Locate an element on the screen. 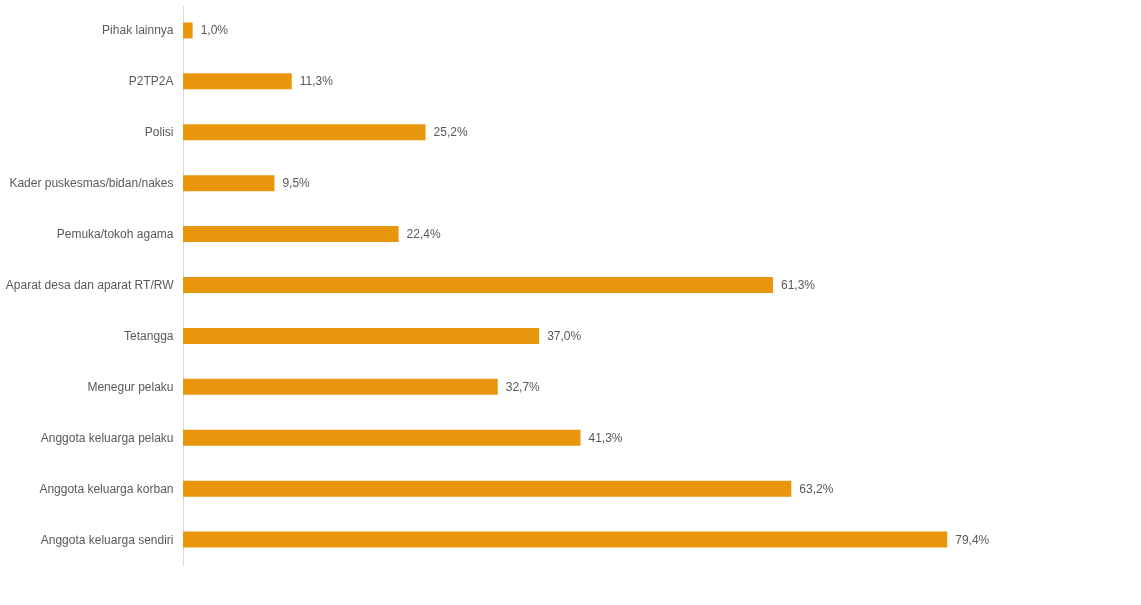 This screenshot has width=1141, height=605. data-label: 25,2% is located at coordinates (450, 132).